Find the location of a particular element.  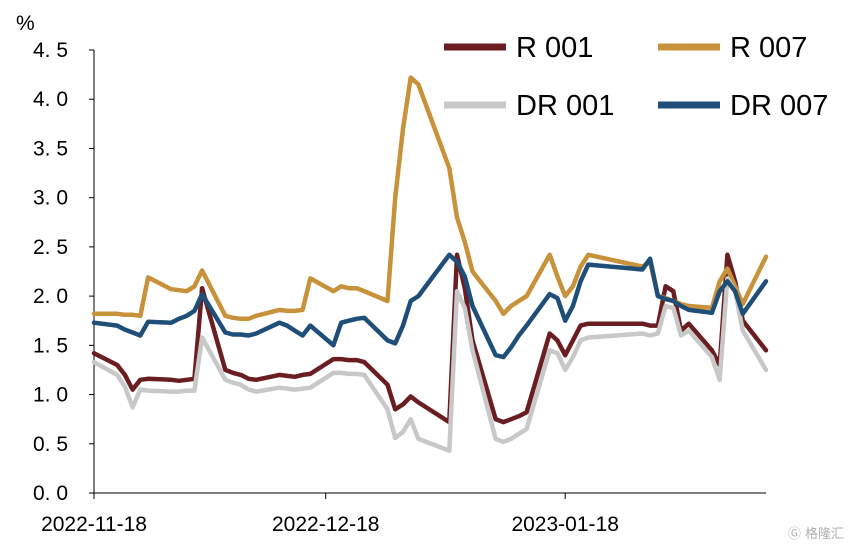

x-tick-label: 2023-01-18 is located at coordinates (564, 524).